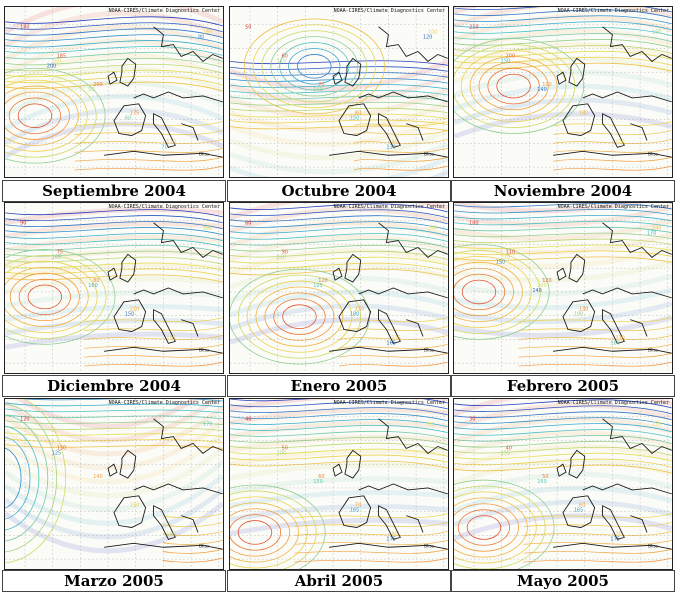  Describe the element at coordinates (472, 420) in the screenshot. I see `contour-label: 30` at that location.